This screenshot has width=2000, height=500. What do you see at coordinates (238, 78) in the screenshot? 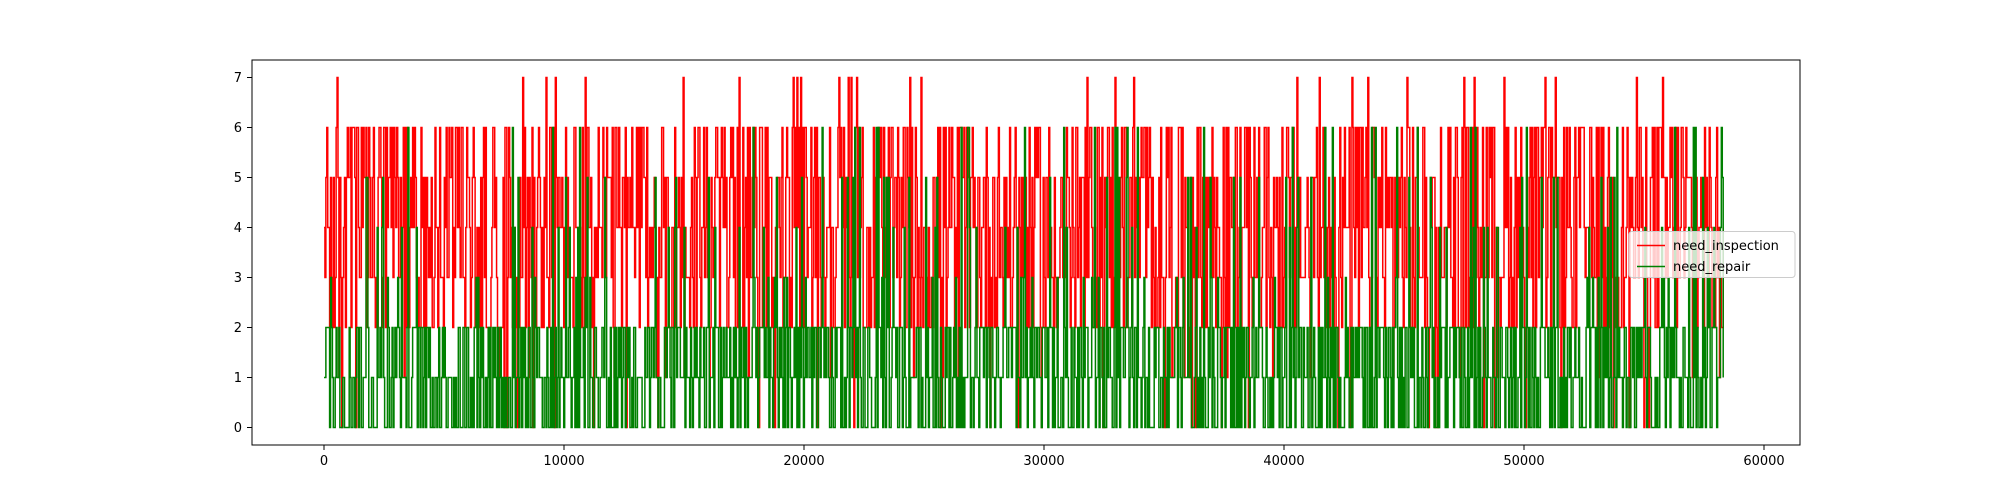
I see `y-tick-label: 7` at bounding box center [238, 78].